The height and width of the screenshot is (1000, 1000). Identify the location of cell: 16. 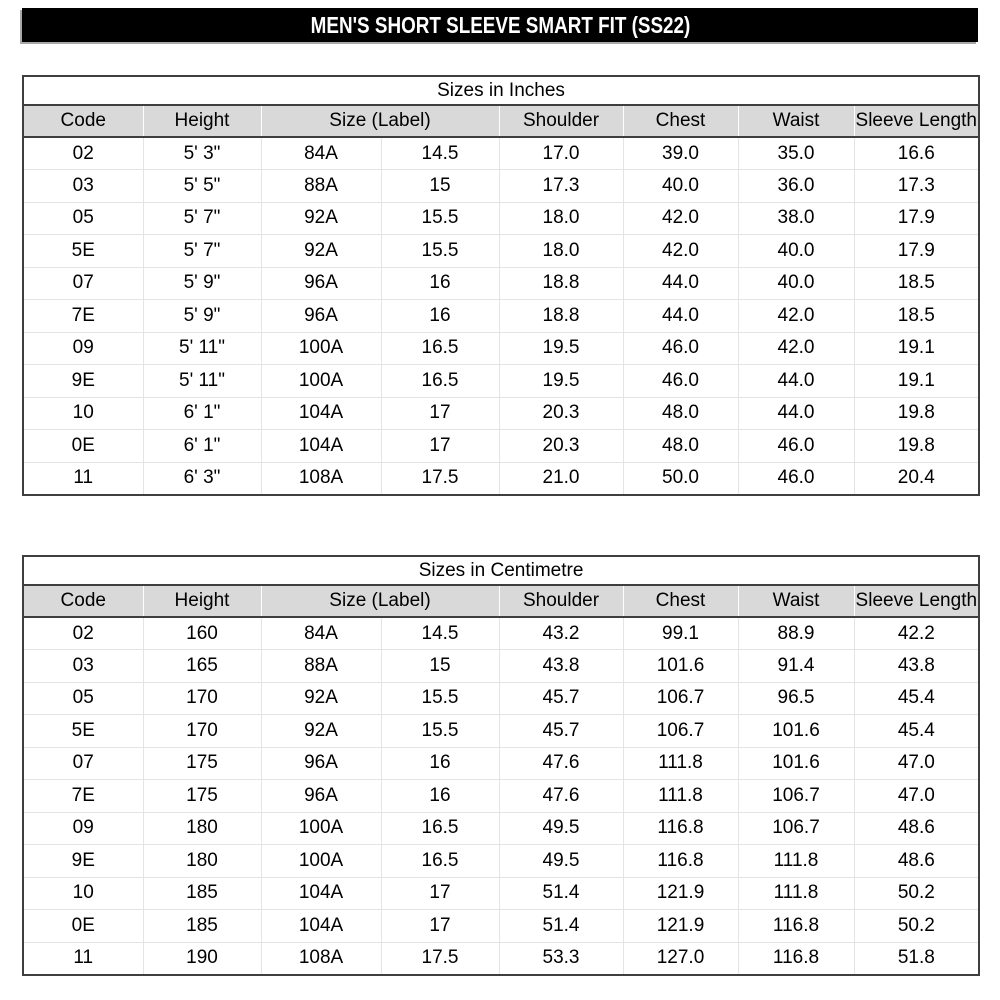
(440, 796).